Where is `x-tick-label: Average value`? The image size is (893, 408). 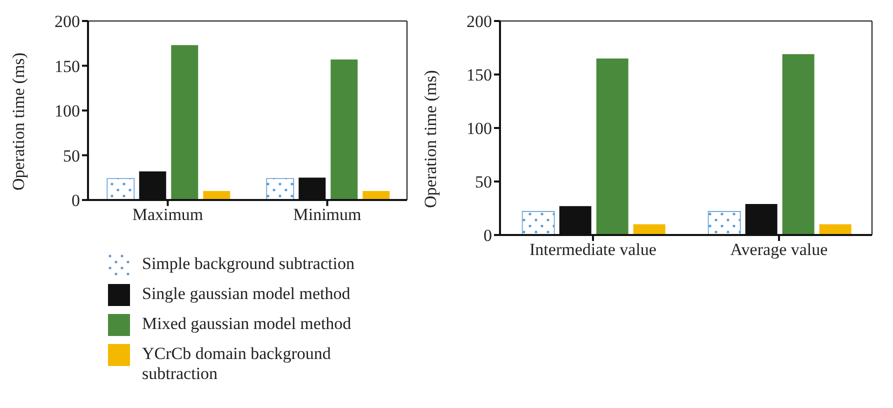 x-tick-label: Average value is located at coordinates (779, 250).